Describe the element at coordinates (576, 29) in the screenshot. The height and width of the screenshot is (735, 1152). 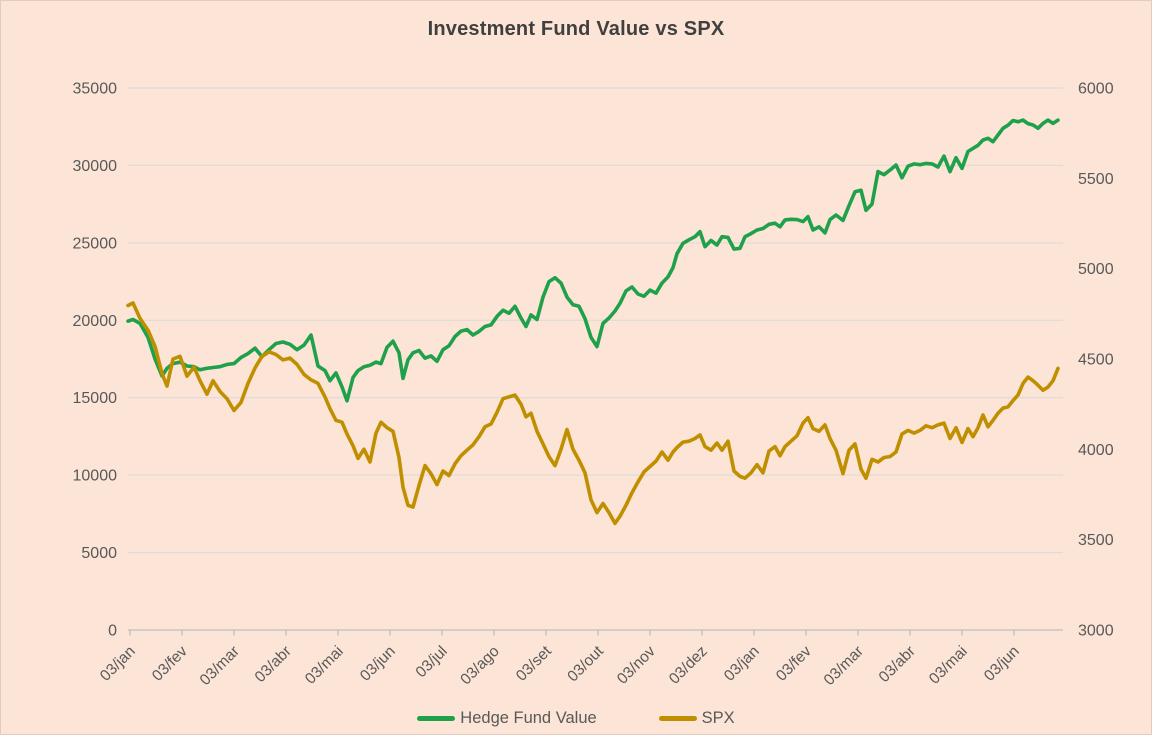
I see `chart-title: Investment Fund Value vs SPX` at that location.